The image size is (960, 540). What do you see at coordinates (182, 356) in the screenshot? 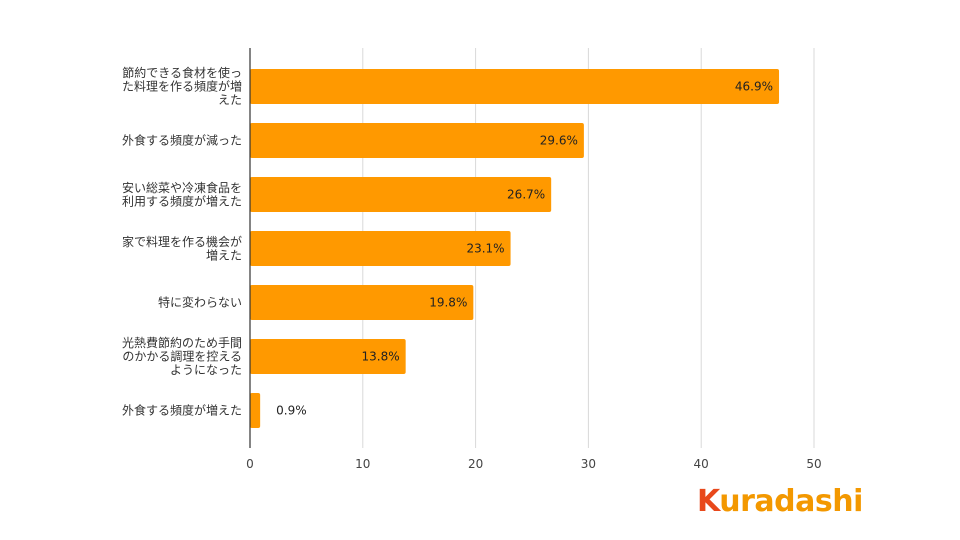
I see `category-label-6: 光熱費節約のため手間のかかる調理を控えるようになった` at bounding box center [182, 356].